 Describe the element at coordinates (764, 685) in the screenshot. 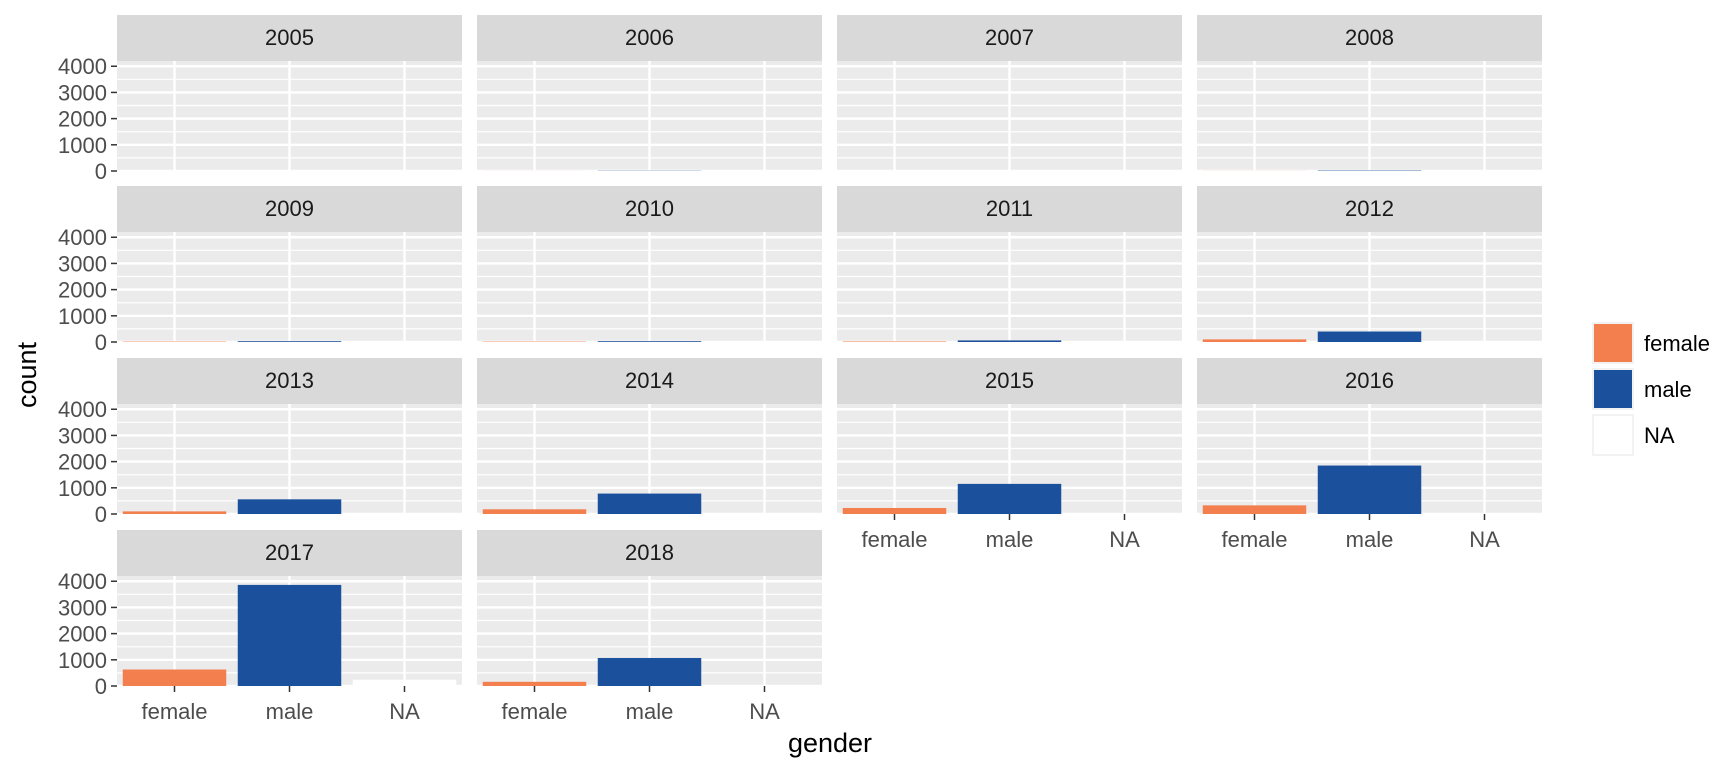

I see `bar-2018-NA` at that location.